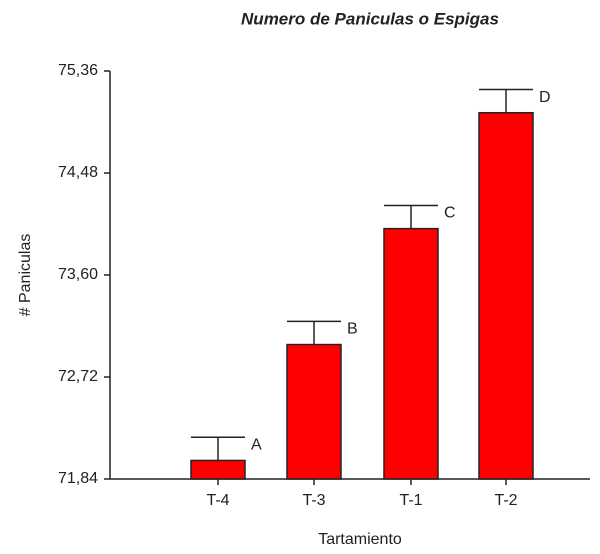  What do you see at coordinates (25, 275) in the screenshot?
I see `y-axis-label: # Paniculas` at bounding box center [25, 275].